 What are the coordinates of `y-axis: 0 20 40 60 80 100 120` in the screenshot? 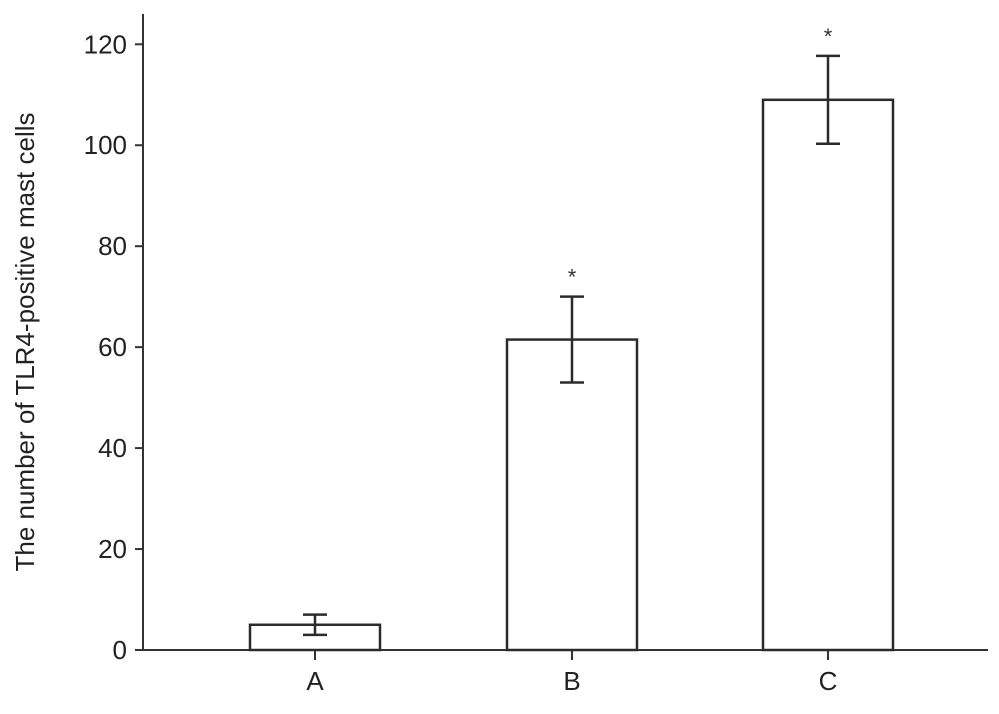 It's located at (114, 339).